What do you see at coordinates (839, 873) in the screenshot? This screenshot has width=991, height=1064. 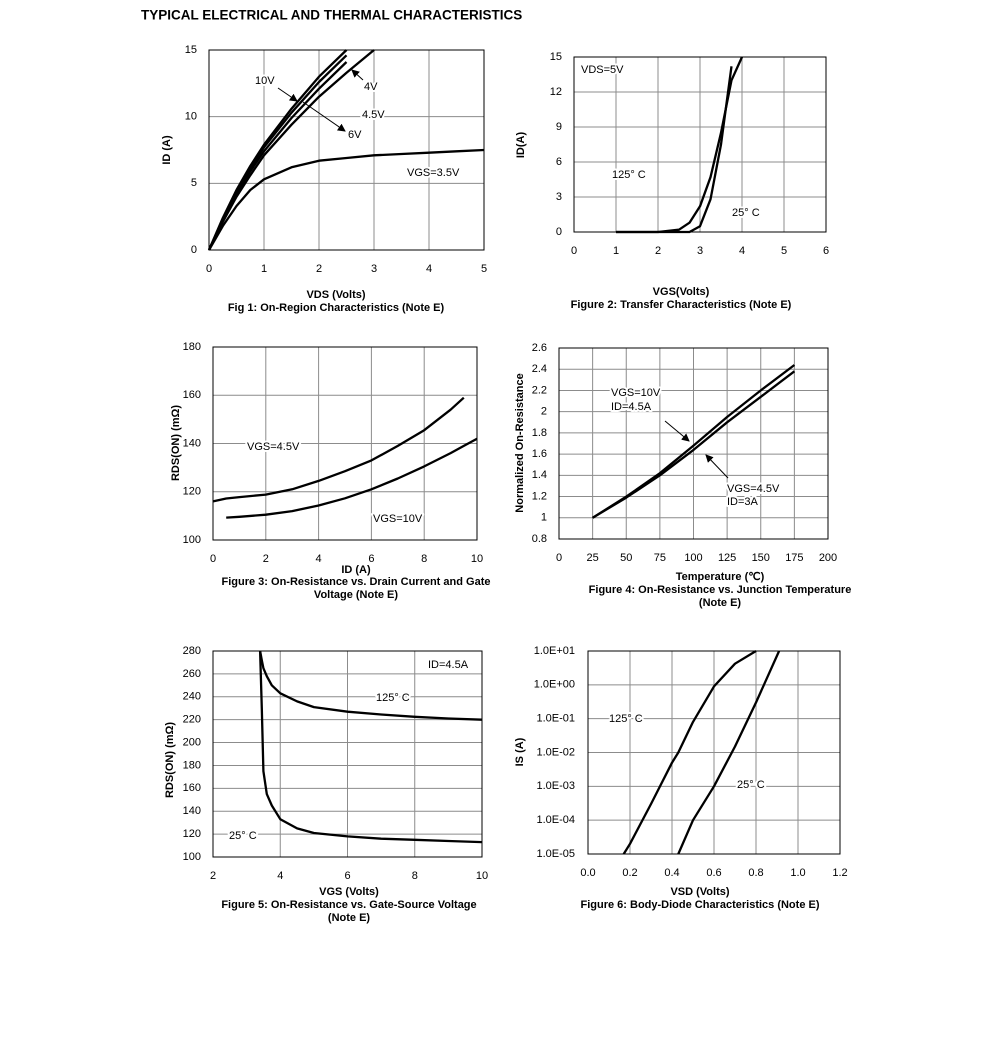 I see `x-tick-label: 1.2` at bounding box center [839, 873].